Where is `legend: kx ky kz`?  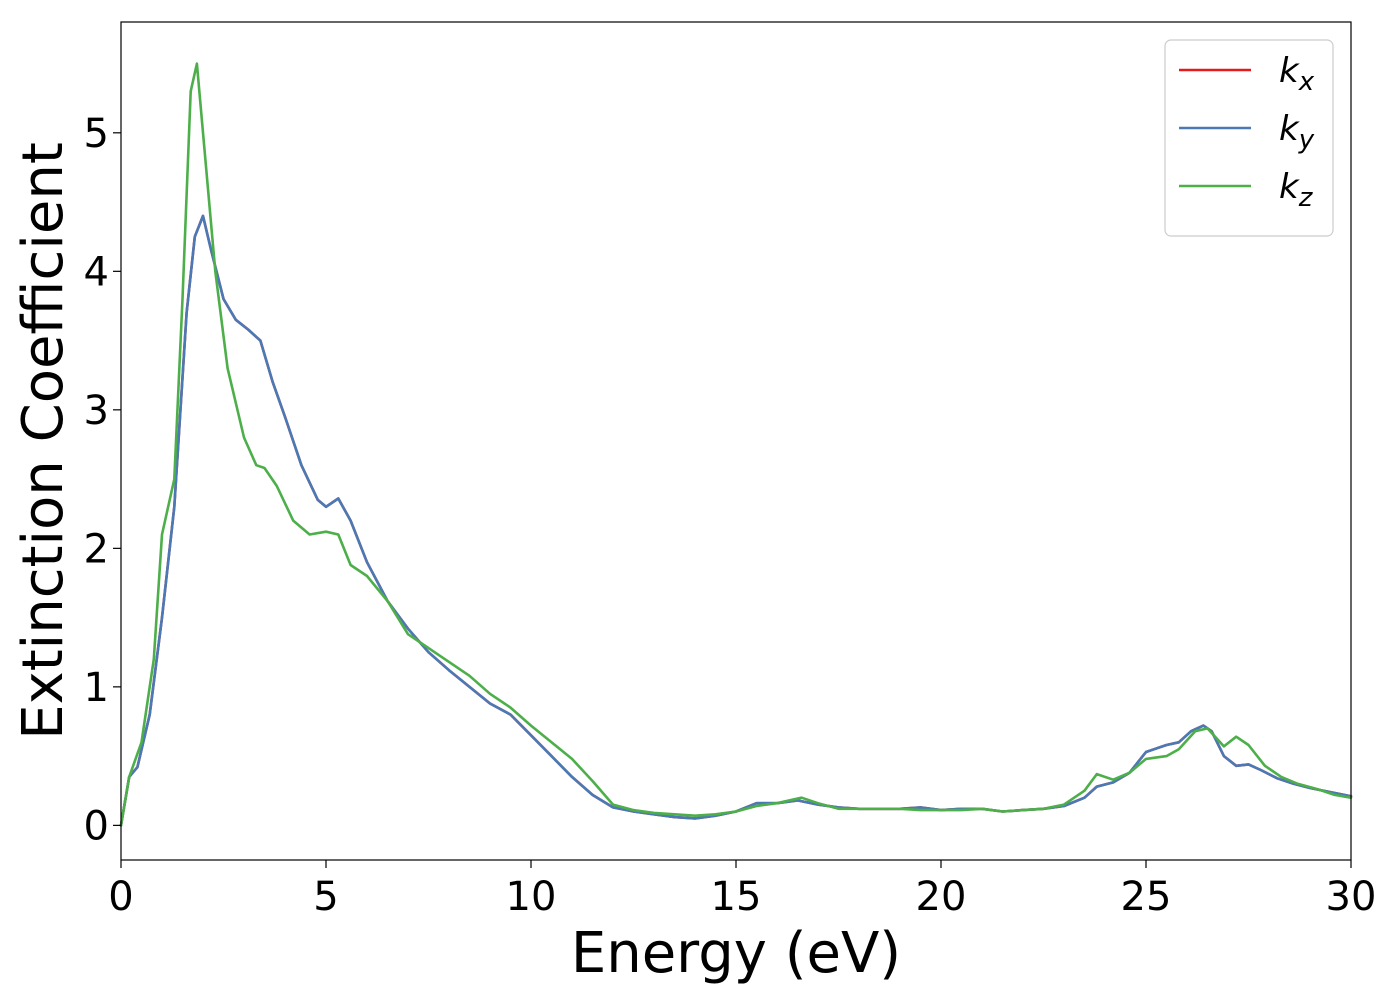
legend: kx ky kz is located at coordinates (1249, 138).